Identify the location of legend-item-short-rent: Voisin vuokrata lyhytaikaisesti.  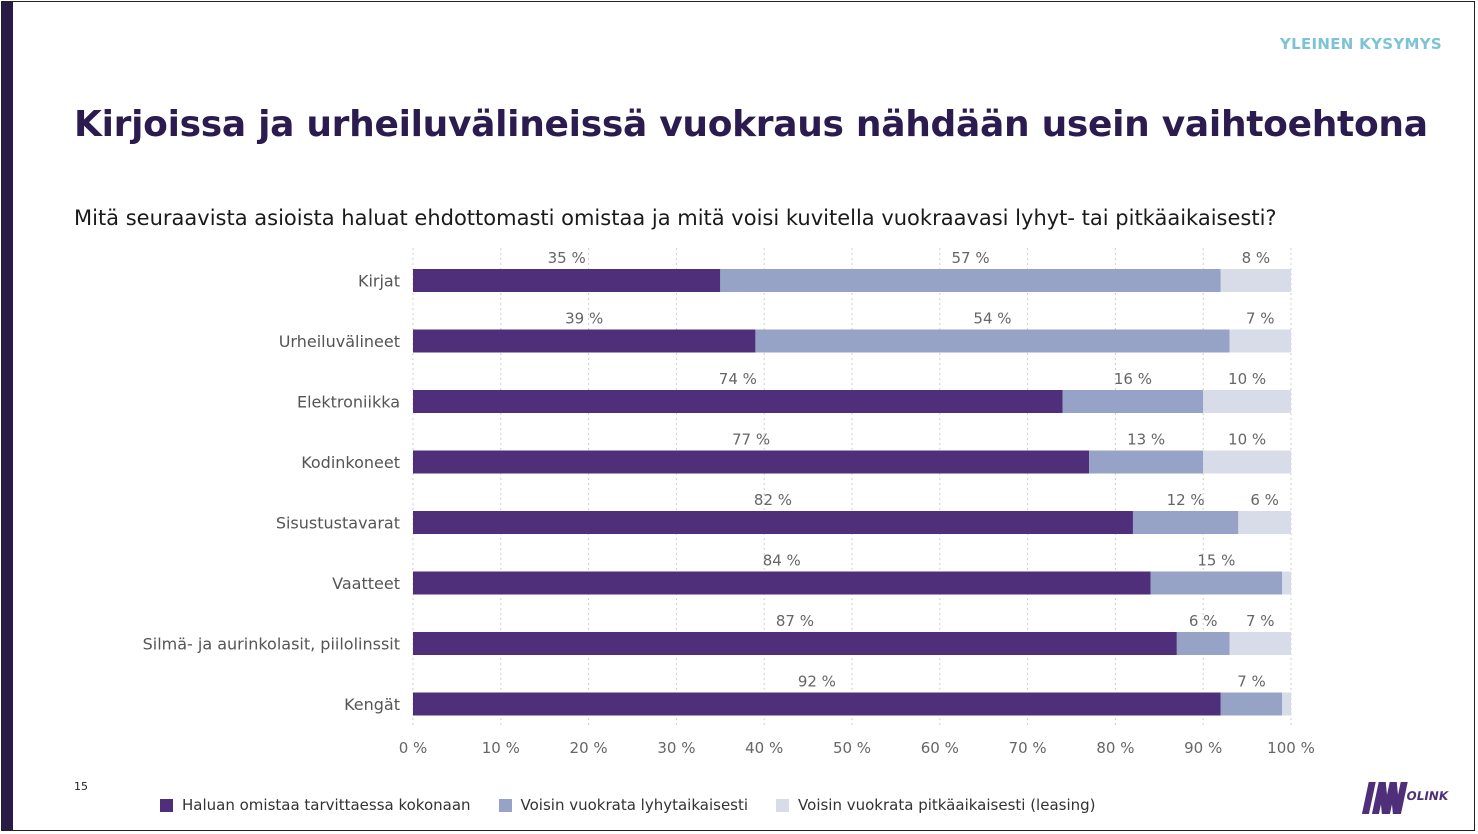
(623, 805).